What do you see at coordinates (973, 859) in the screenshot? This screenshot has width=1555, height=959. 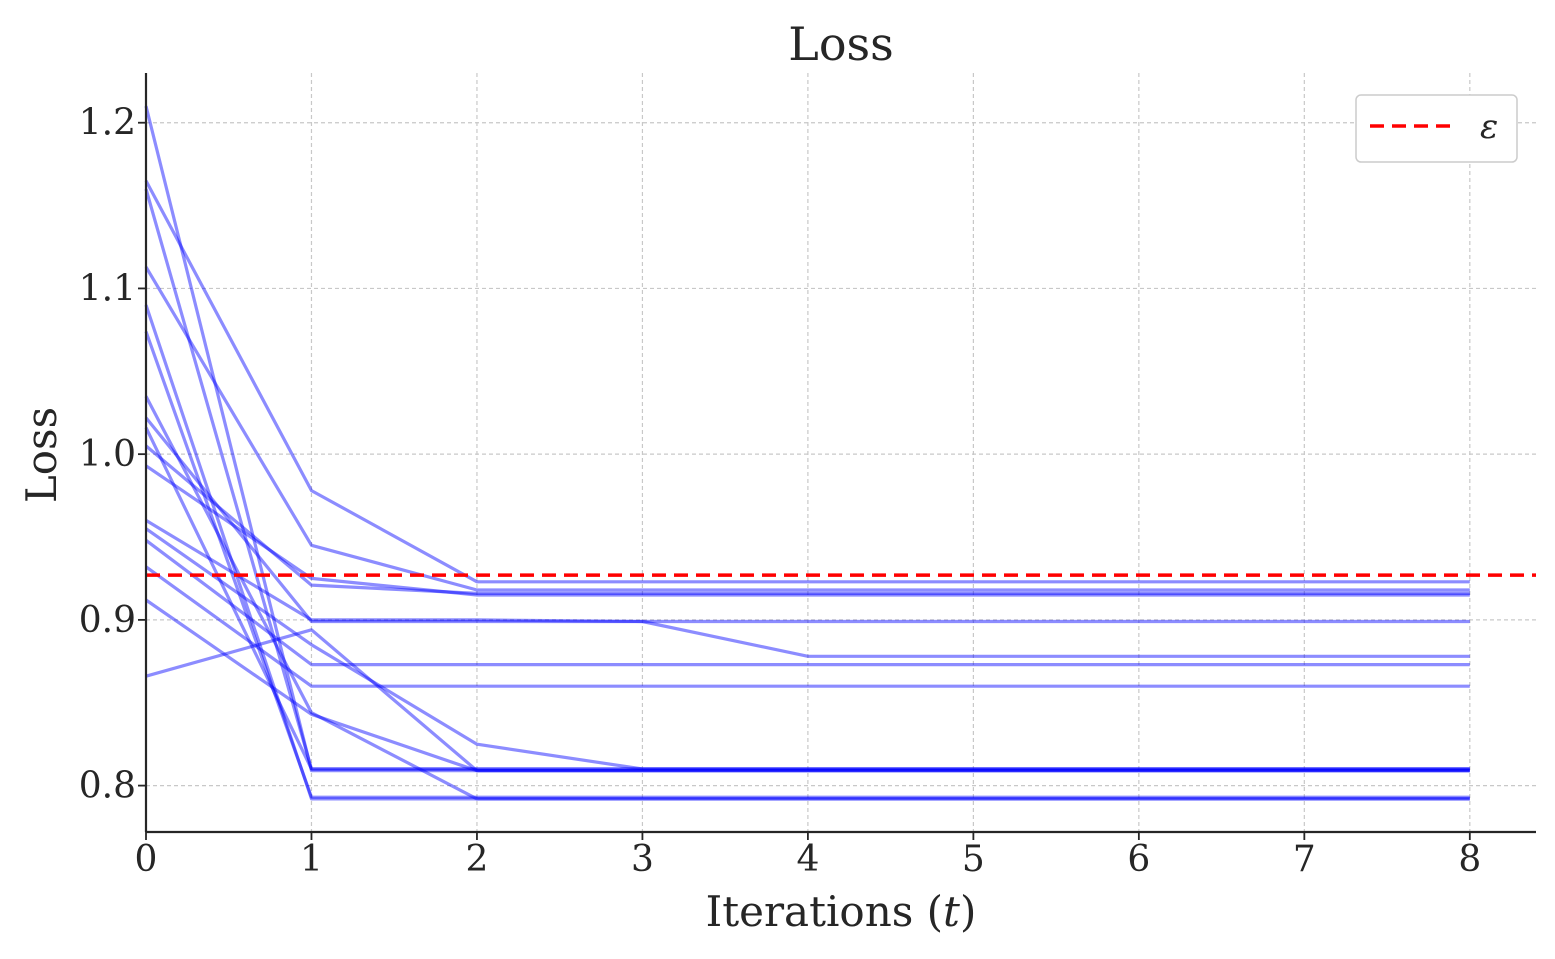 I see `x-tick-label: 5` at bounding box center [973, 859].